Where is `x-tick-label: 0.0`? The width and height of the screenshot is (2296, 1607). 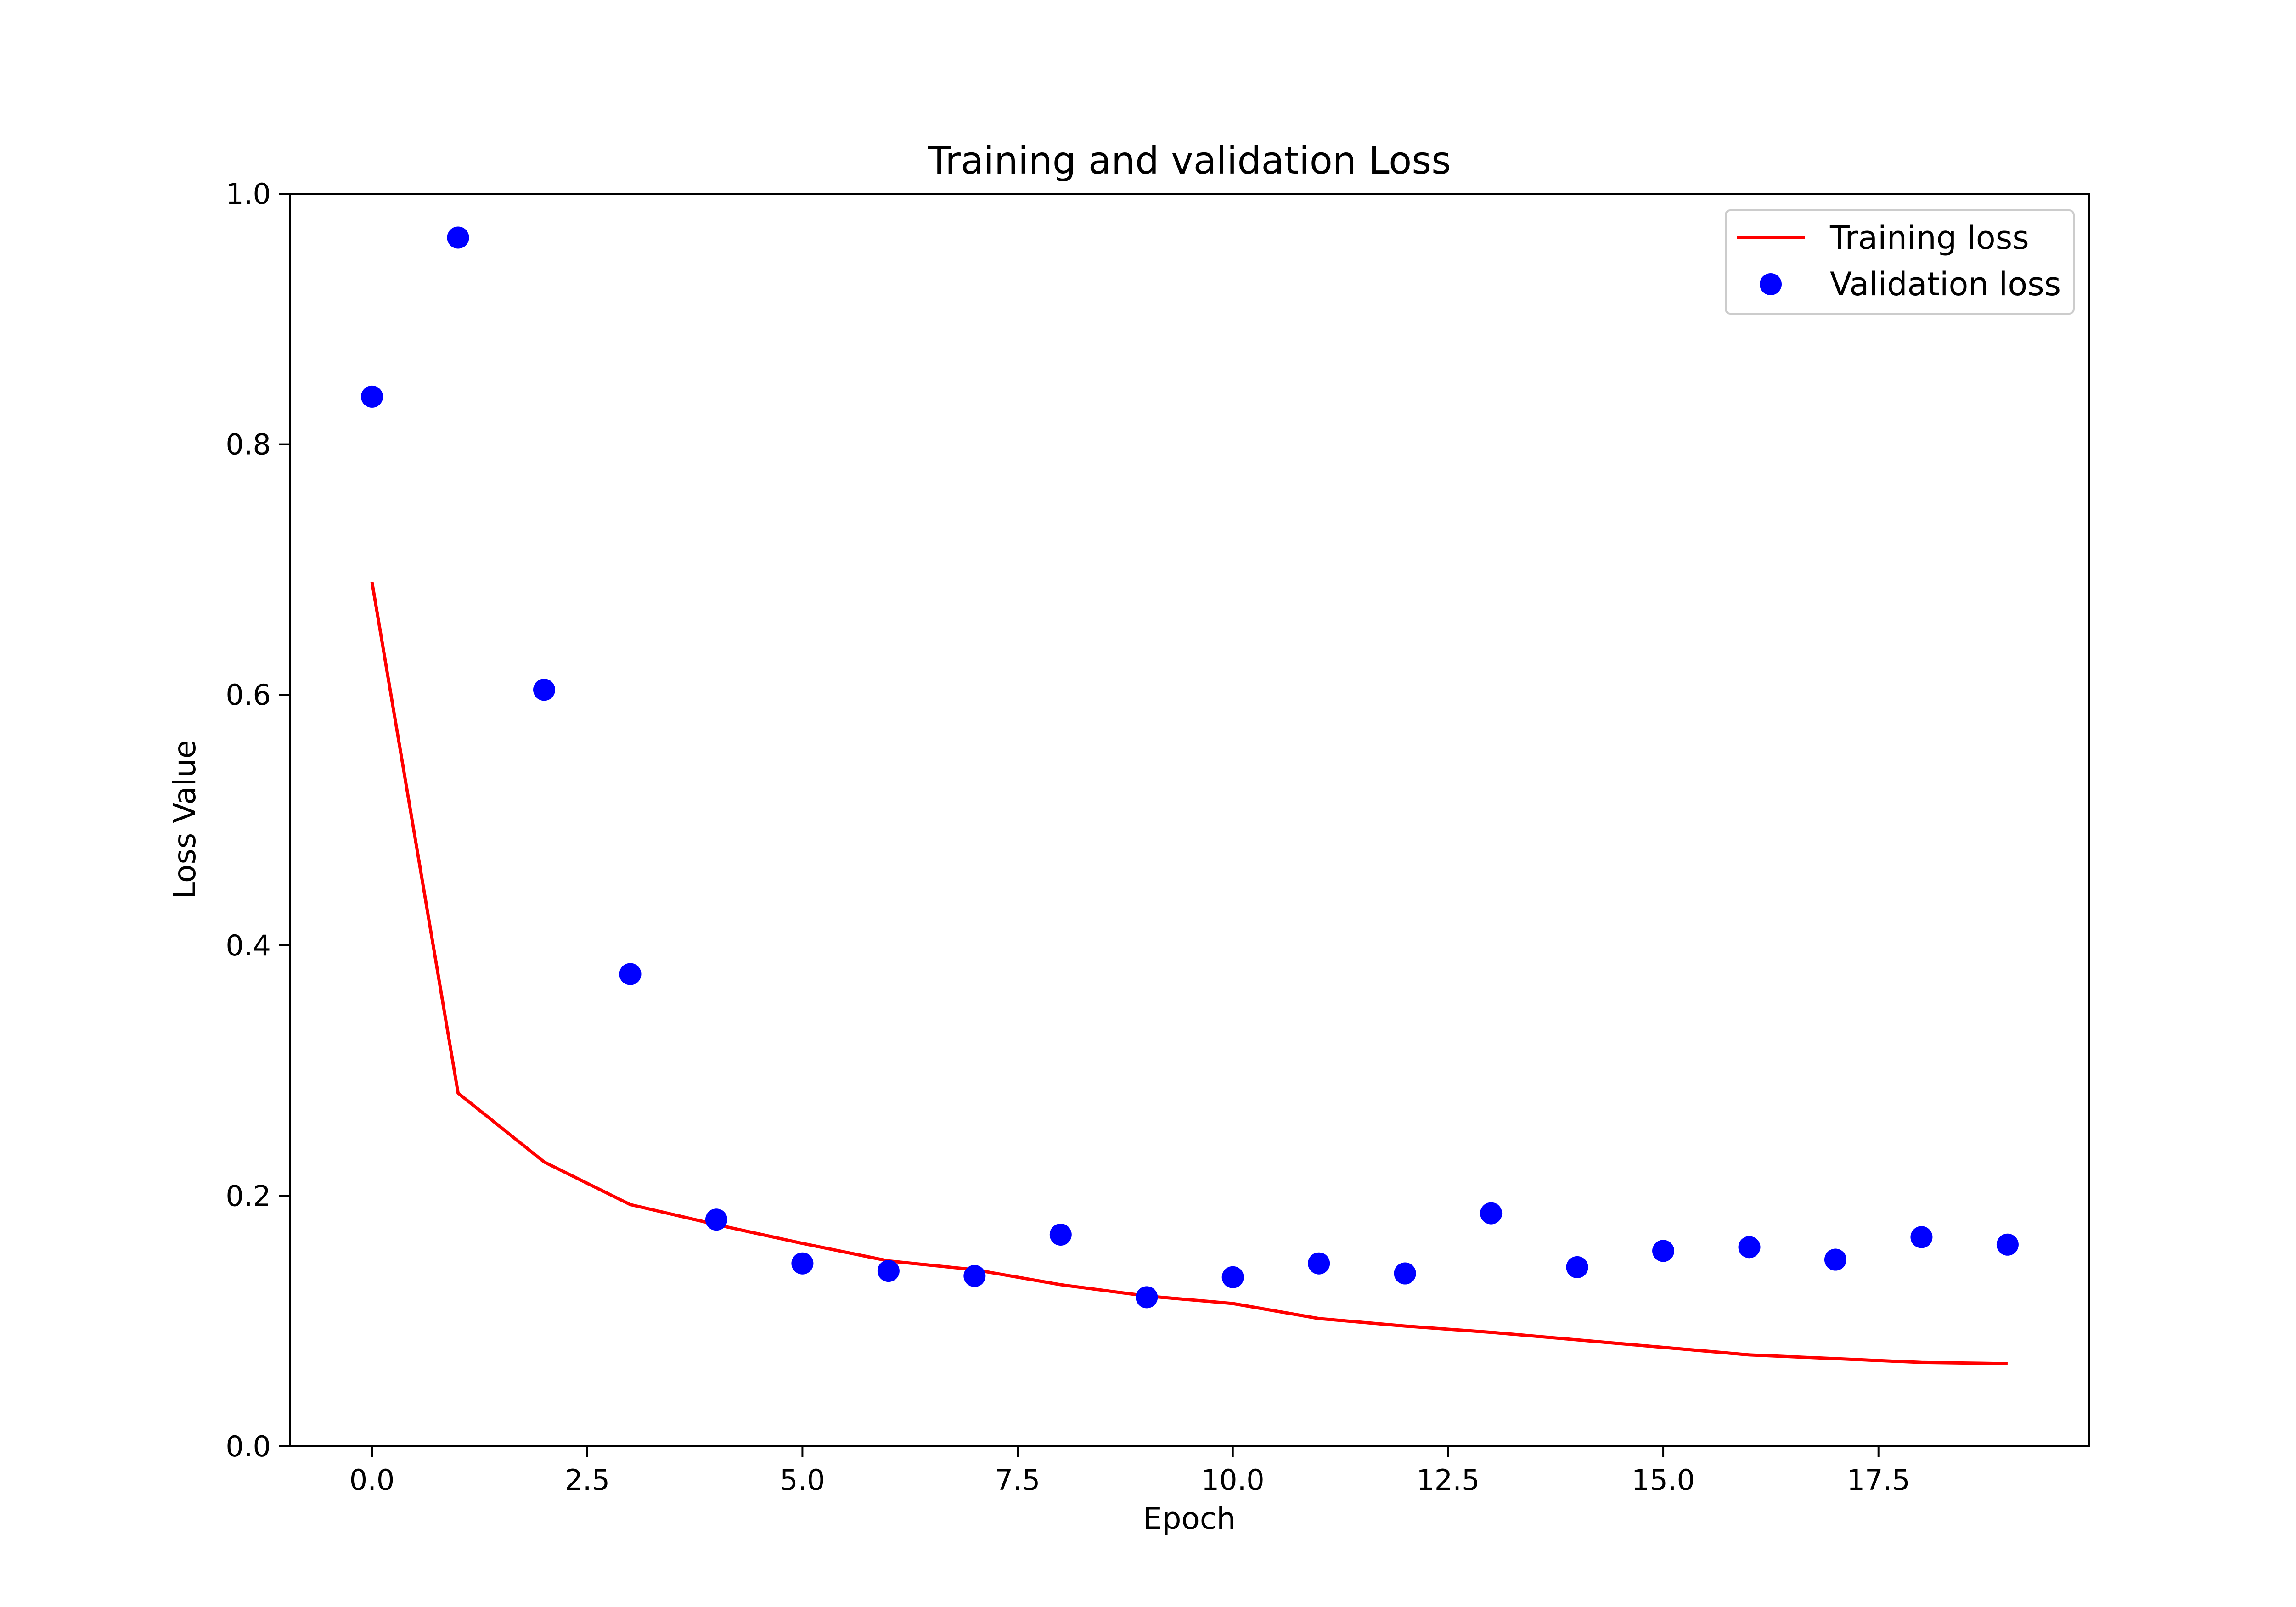
x-tick-label: 0.0 is located at coordinates (372, 1480).